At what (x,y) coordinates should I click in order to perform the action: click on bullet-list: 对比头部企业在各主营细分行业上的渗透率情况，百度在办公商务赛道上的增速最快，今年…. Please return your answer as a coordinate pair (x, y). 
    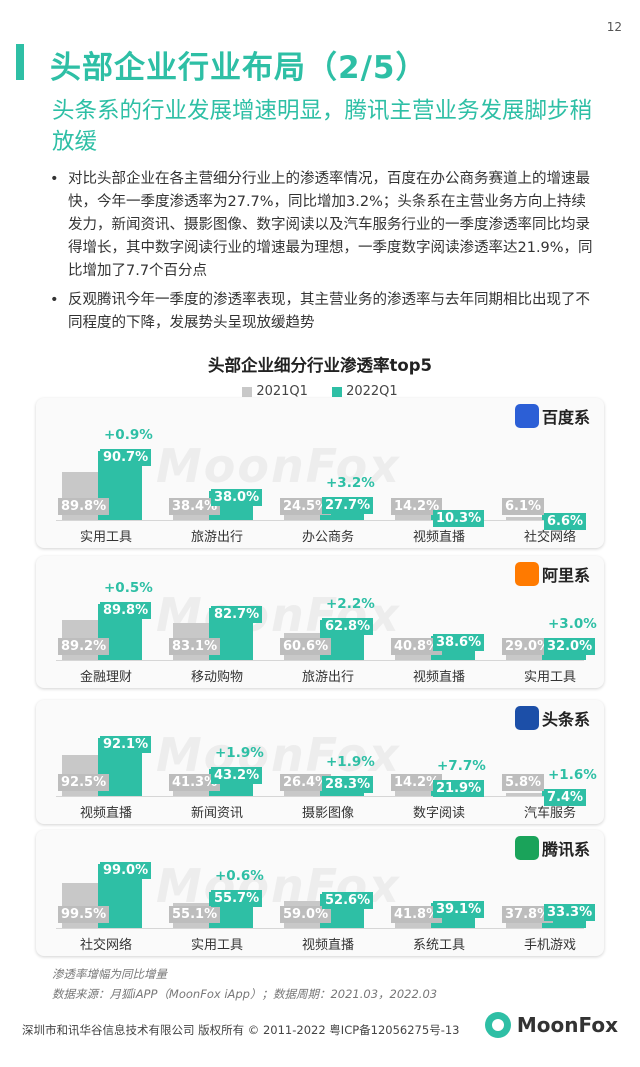
    Looking at the image, I should click on (324, 254).